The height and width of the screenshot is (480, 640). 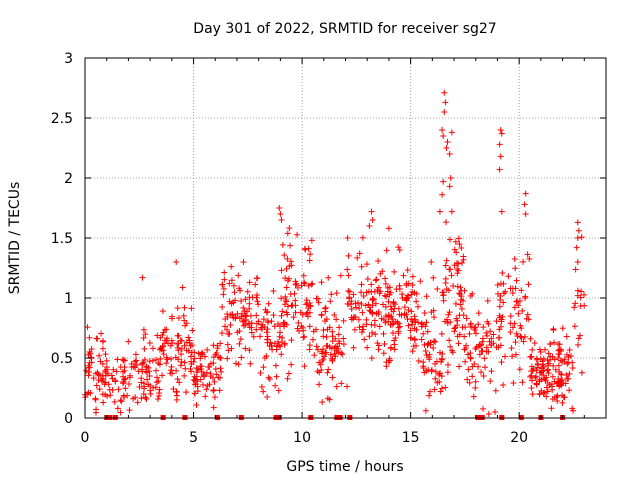 I want to click on y-tick-label: 1, so click(x=68, y=299).